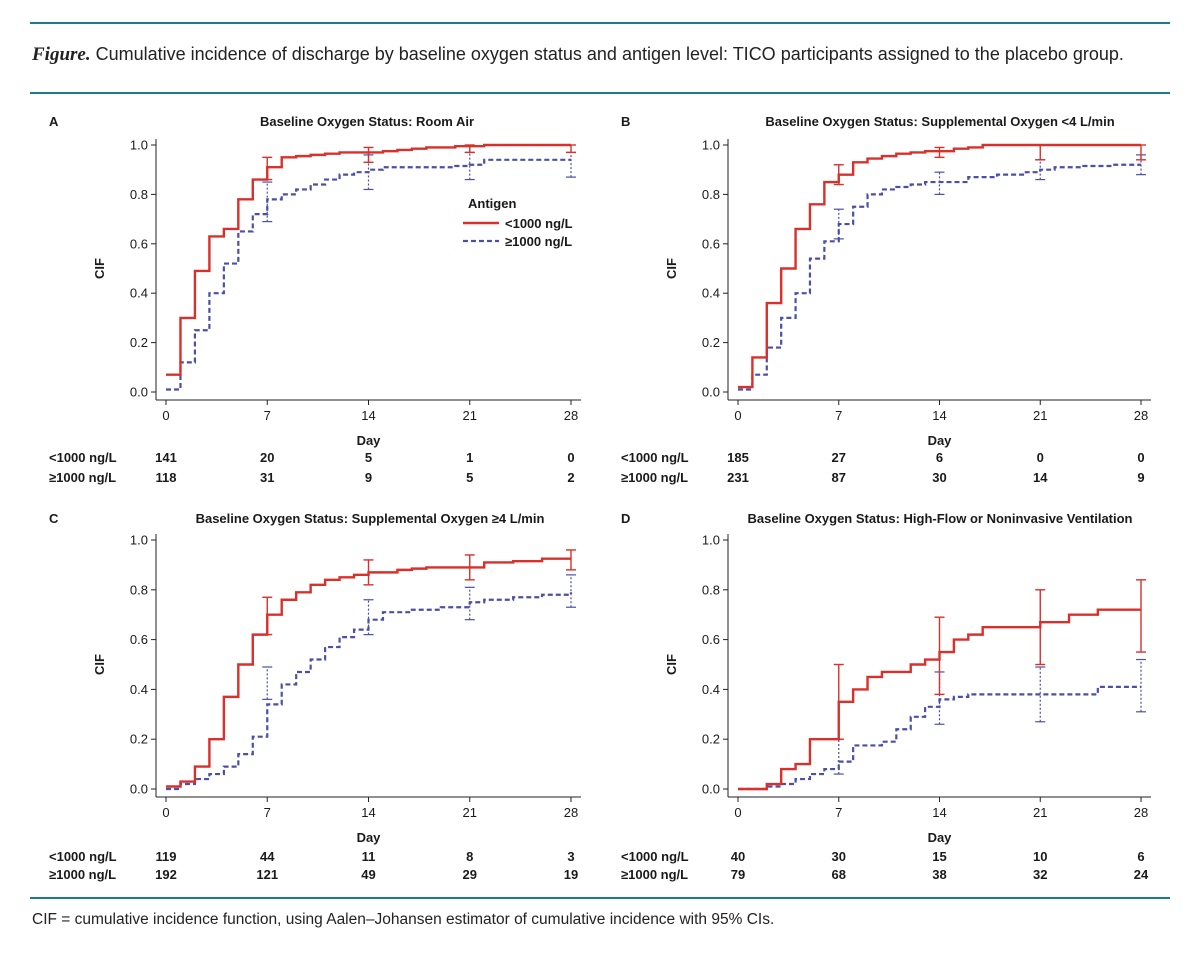 The height and width of the screenshot is (959, 1200). What do you see at coordinates (54, 121) in the screenshot?
I see `panel-letter: A` at bounding box center [54, 121].